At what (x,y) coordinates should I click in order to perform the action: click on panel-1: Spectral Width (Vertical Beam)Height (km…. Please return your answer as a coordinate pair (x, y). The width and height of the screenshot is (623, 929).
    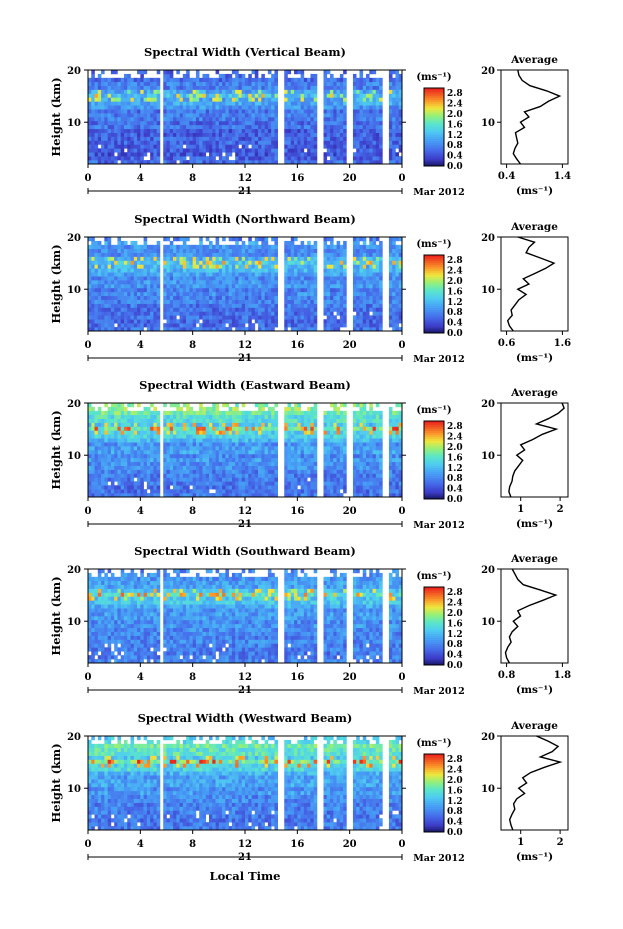
    Looking at the image, I should click on (310, 121).